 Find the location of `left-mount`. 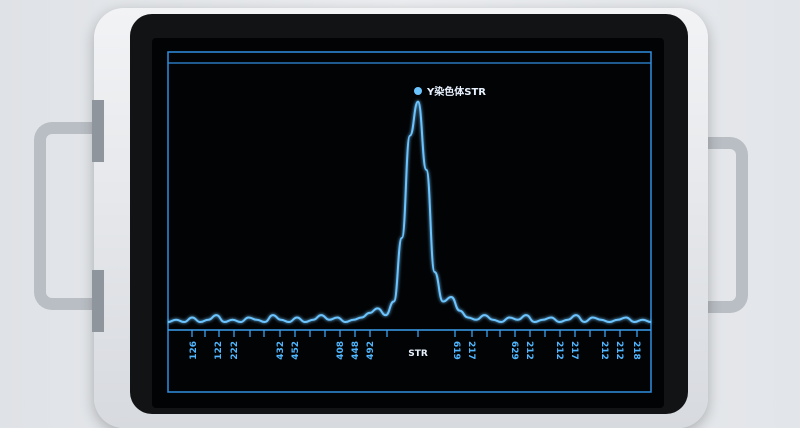

left-mount is located at coordinates (98, 131).